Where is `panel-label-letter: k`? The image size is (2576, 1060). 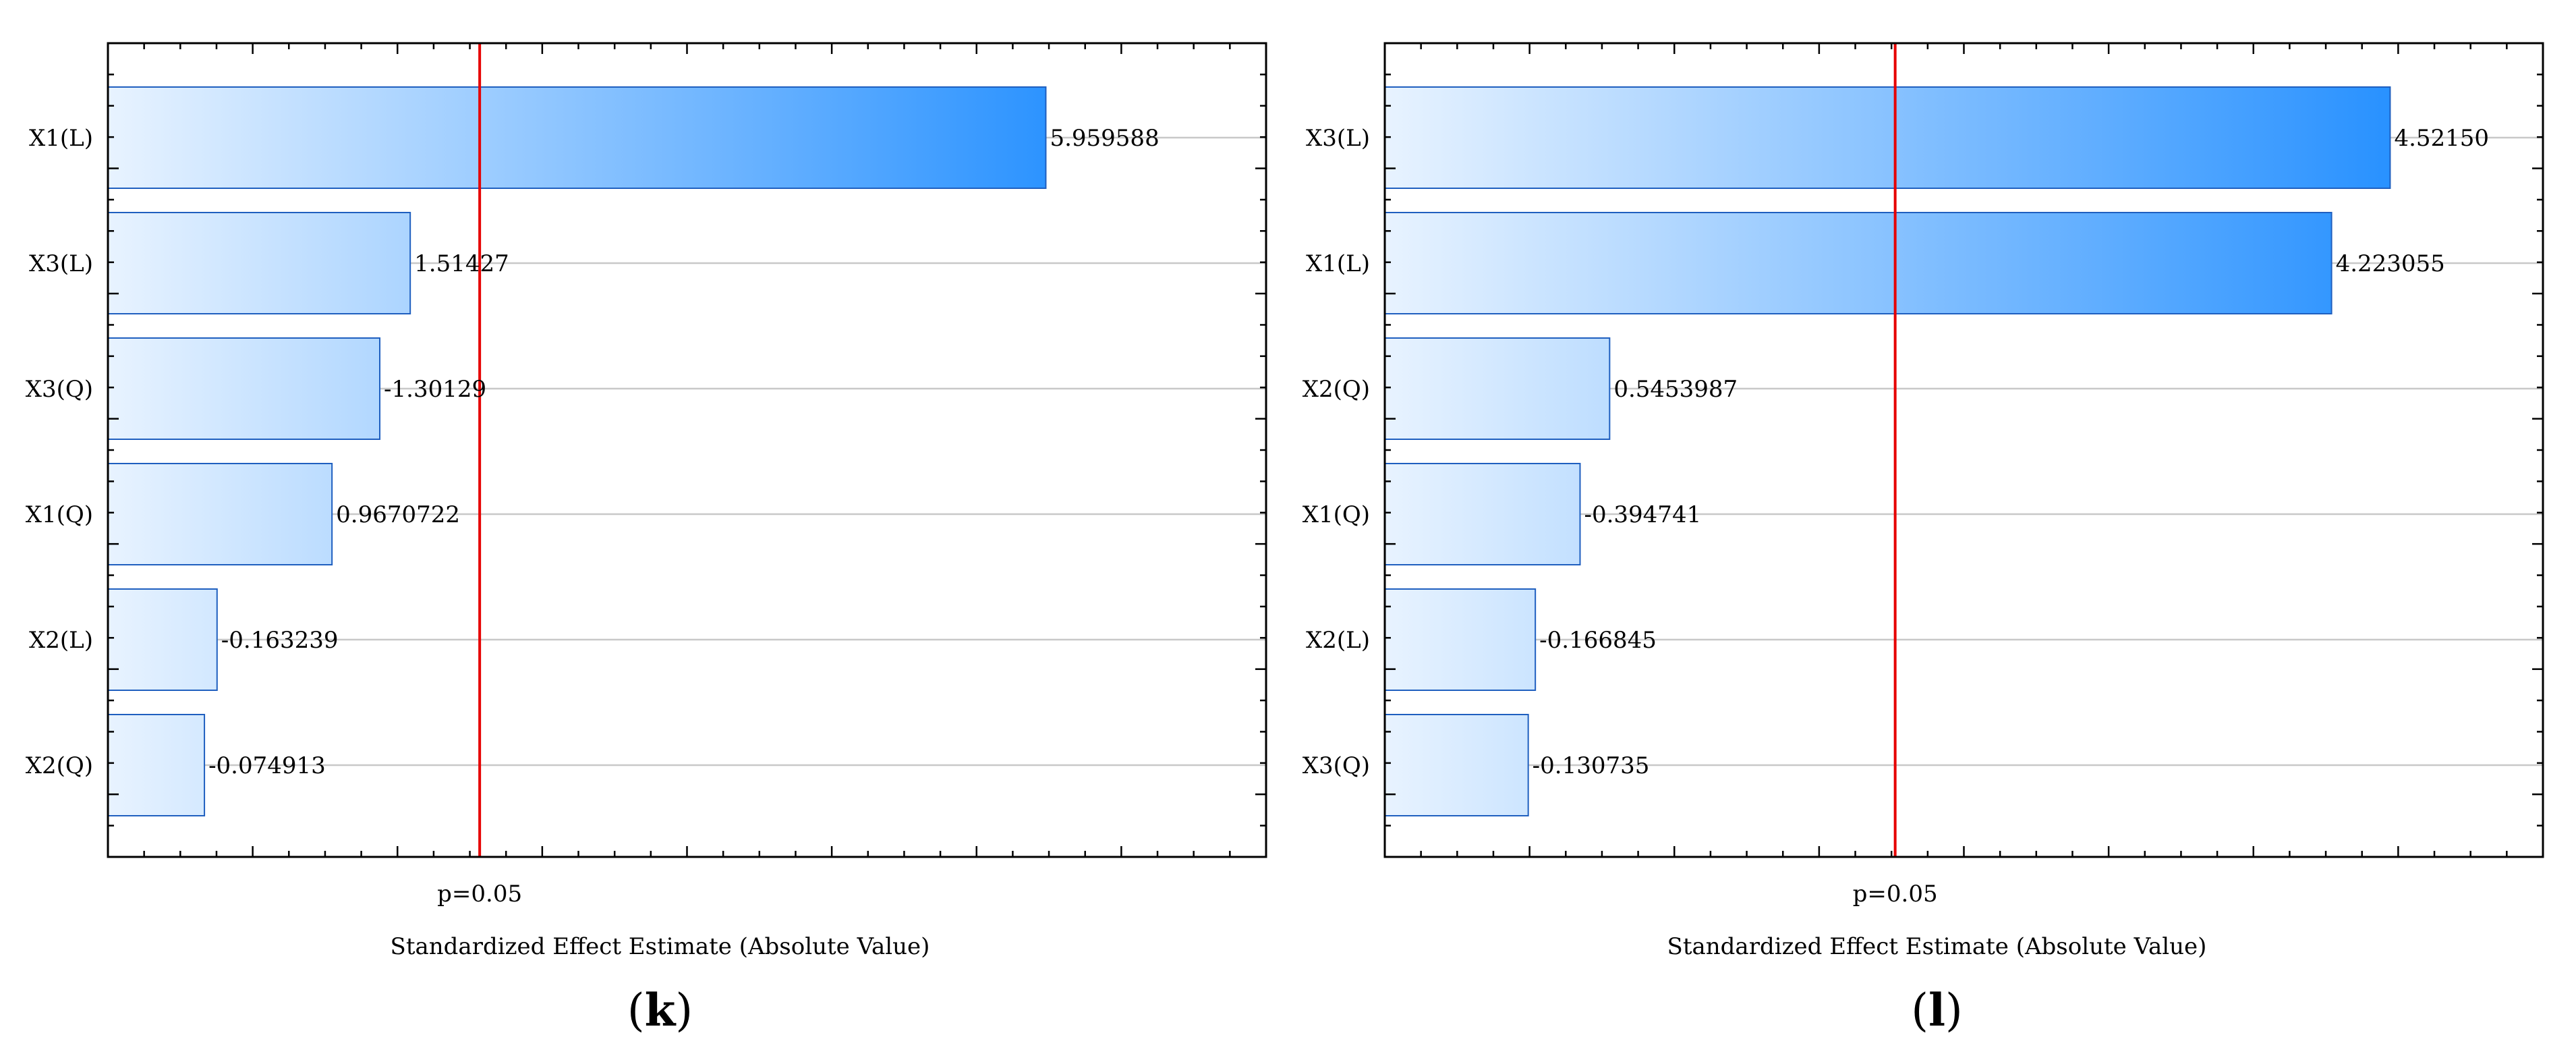 panel-label-letter: k is located at coordinates (661, 1010).